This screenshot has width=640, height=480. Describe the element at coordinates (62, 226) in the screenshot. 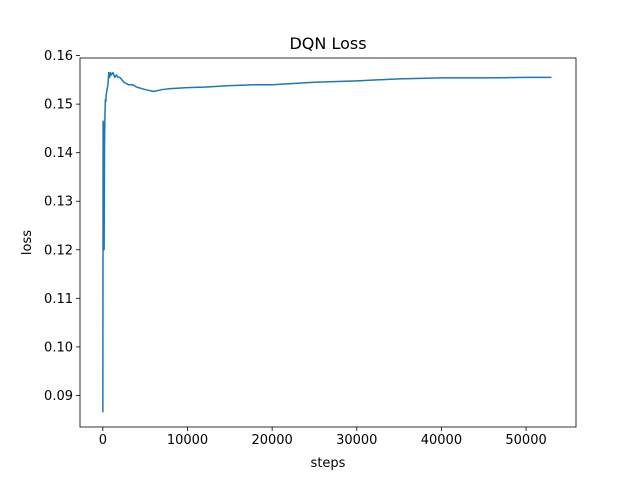

I see `y-axis-ticks: 0.09 0.10 0.11 0.12 0.13 0.14 0.15 0.16` at that location.